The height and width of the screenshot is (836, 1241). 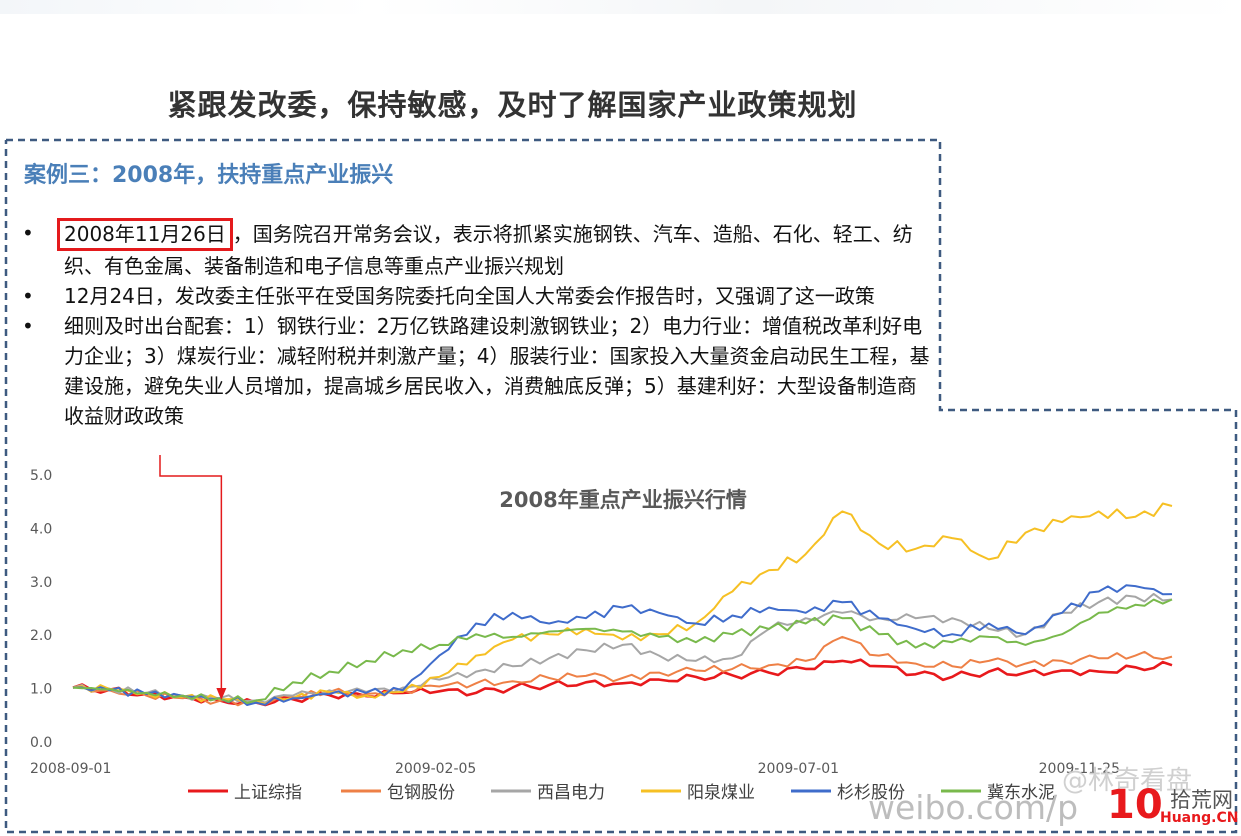 What do you see at coordinates (1127, 781) in the screenshot?
I see `watermark-handle: @林奇看盘` at bounding box center [1127, 781].